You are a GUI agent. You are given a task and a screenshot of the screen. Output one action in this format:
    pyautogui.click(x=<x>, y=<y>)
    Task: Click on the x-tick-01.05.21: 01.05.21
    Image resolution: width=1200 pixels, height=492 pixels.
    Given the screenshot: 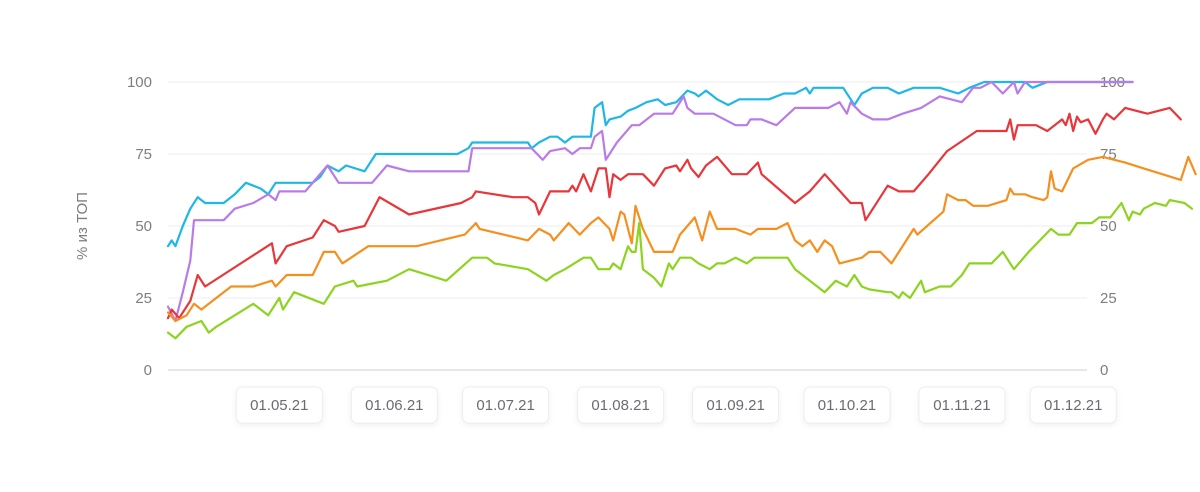 What is the action you would take?
    pyautogui.click(x=279, y=405)
    